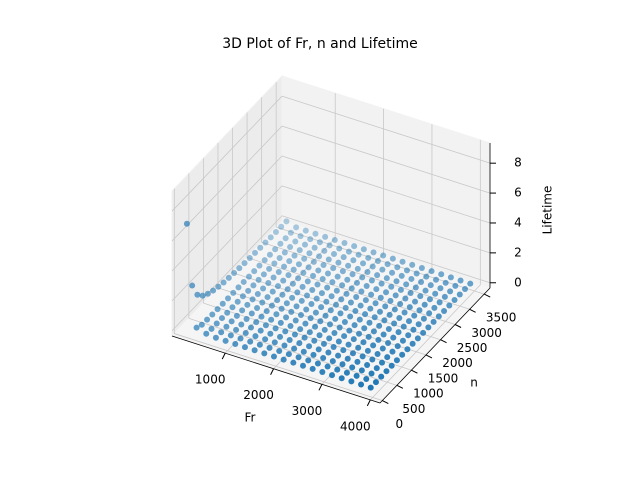 This screenshot has height=484, width=640. What do you see at coordinates (457, 363) in the screenshot?
I see `y-tick-label: 2000` at bounding box center [457, 363].